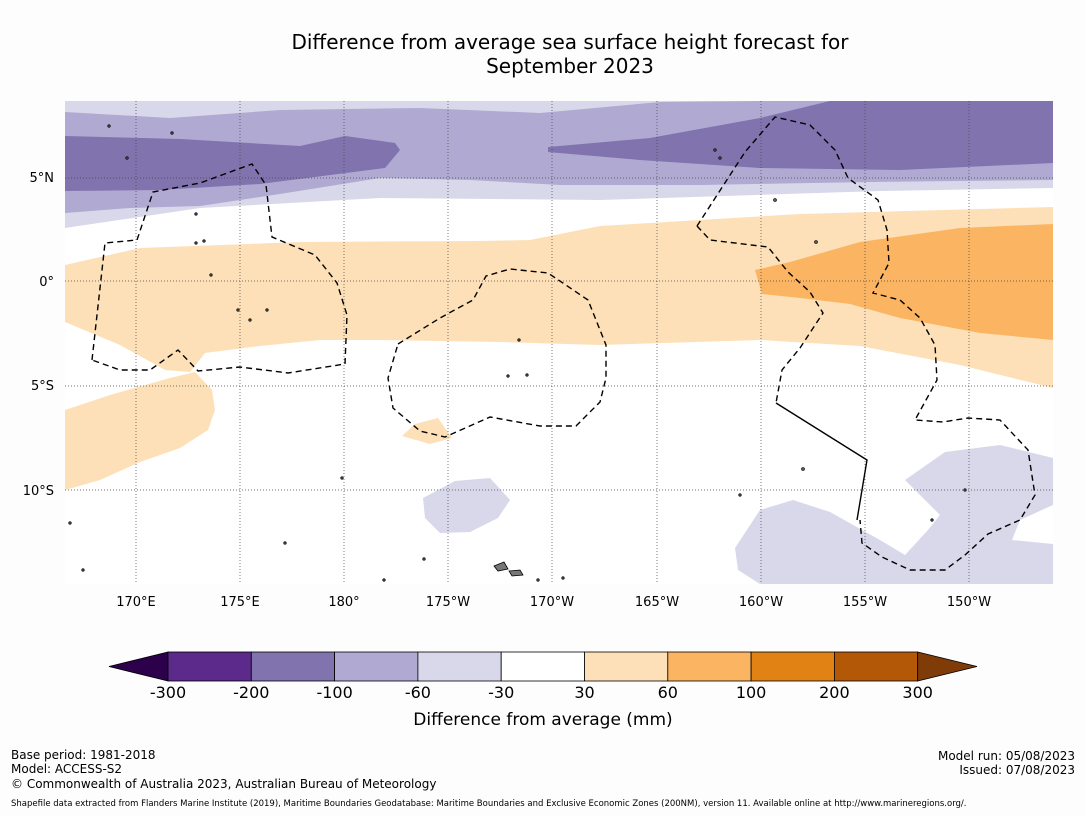 The width and height of the screenshot is (1085, 816). I want to click on meta-left: Base period: 1981-2018 Model: ACCESS-S2, so click(83, 762).